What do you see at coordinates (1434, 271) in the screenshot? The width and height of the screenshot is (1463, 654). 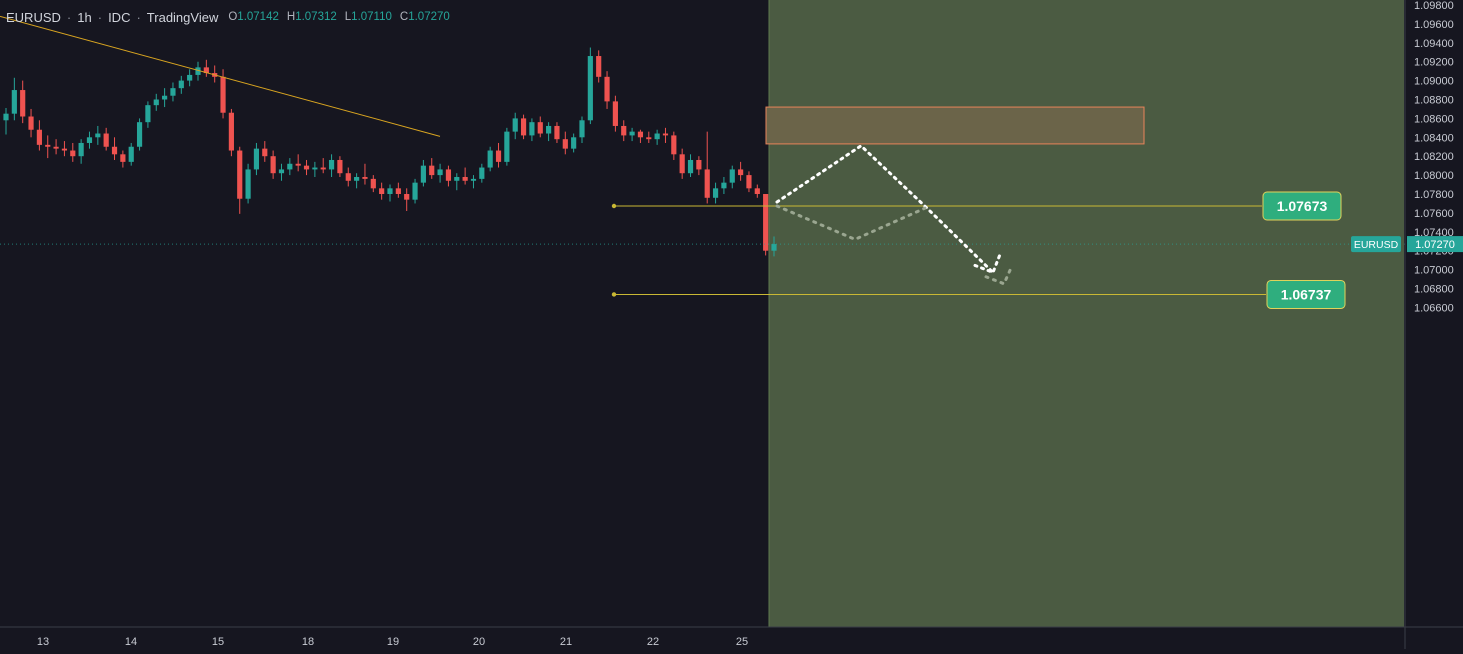 I see `price-tick-label: 1.07000` at bounding box center [1434, 271].